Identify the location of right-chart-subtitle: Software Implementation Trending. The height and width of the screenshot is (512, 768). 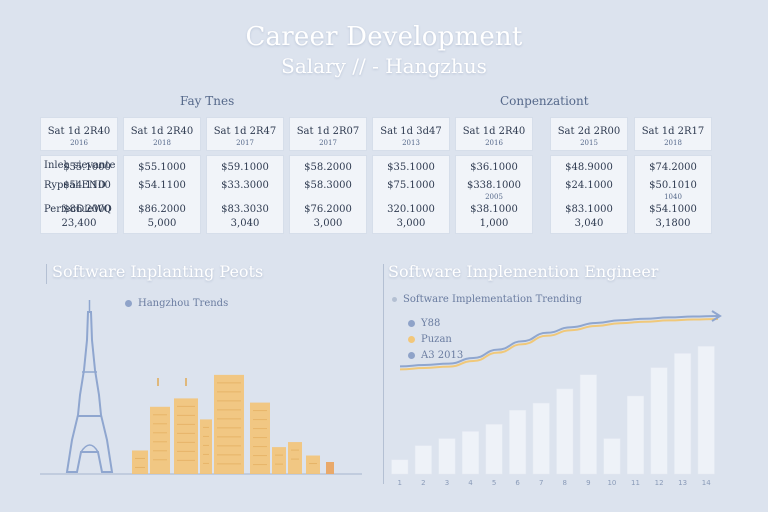
(487, 299).